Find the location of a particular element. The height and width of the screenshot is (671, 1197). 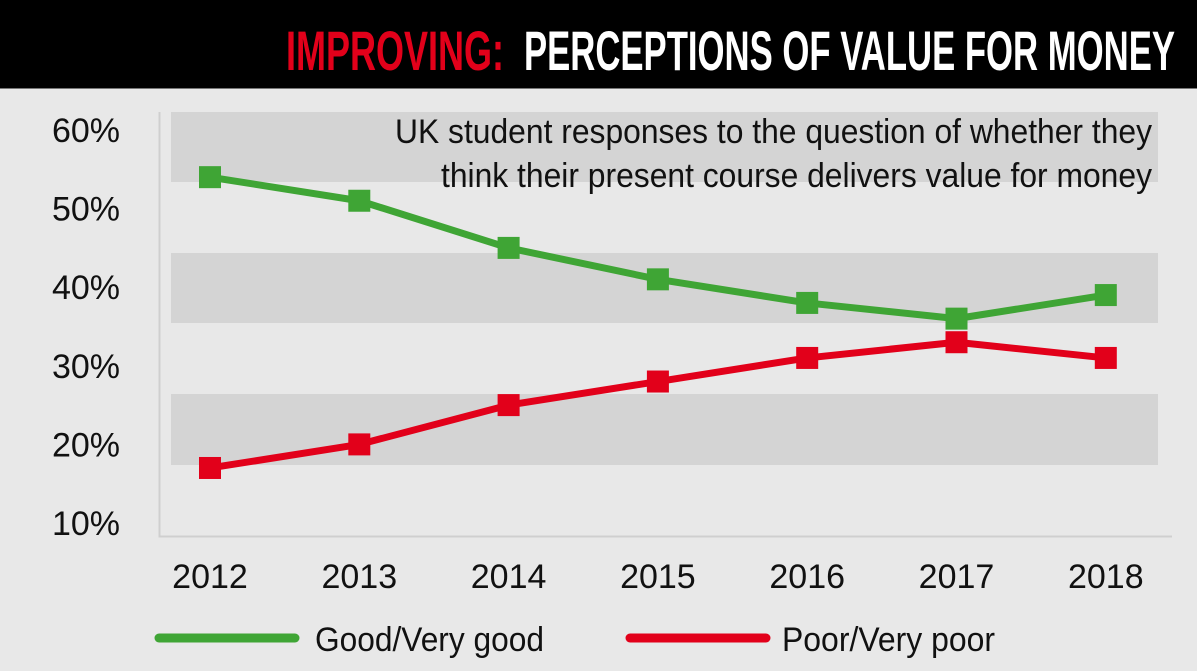

y-tick-label: 60% is located at coordinates (86, 131).